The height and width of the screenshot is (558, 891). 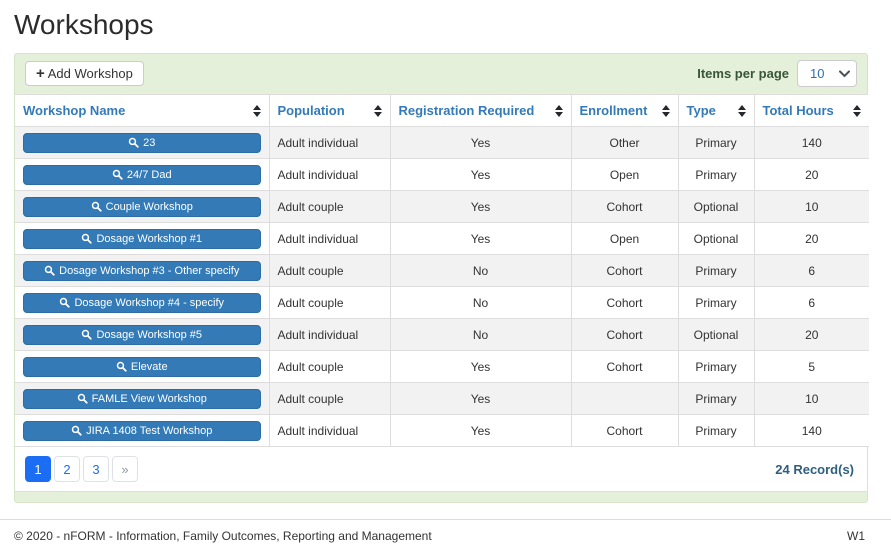 I want to click on workshop-detail-button: FAMLE View Workshop, so click(x=142, y=398).